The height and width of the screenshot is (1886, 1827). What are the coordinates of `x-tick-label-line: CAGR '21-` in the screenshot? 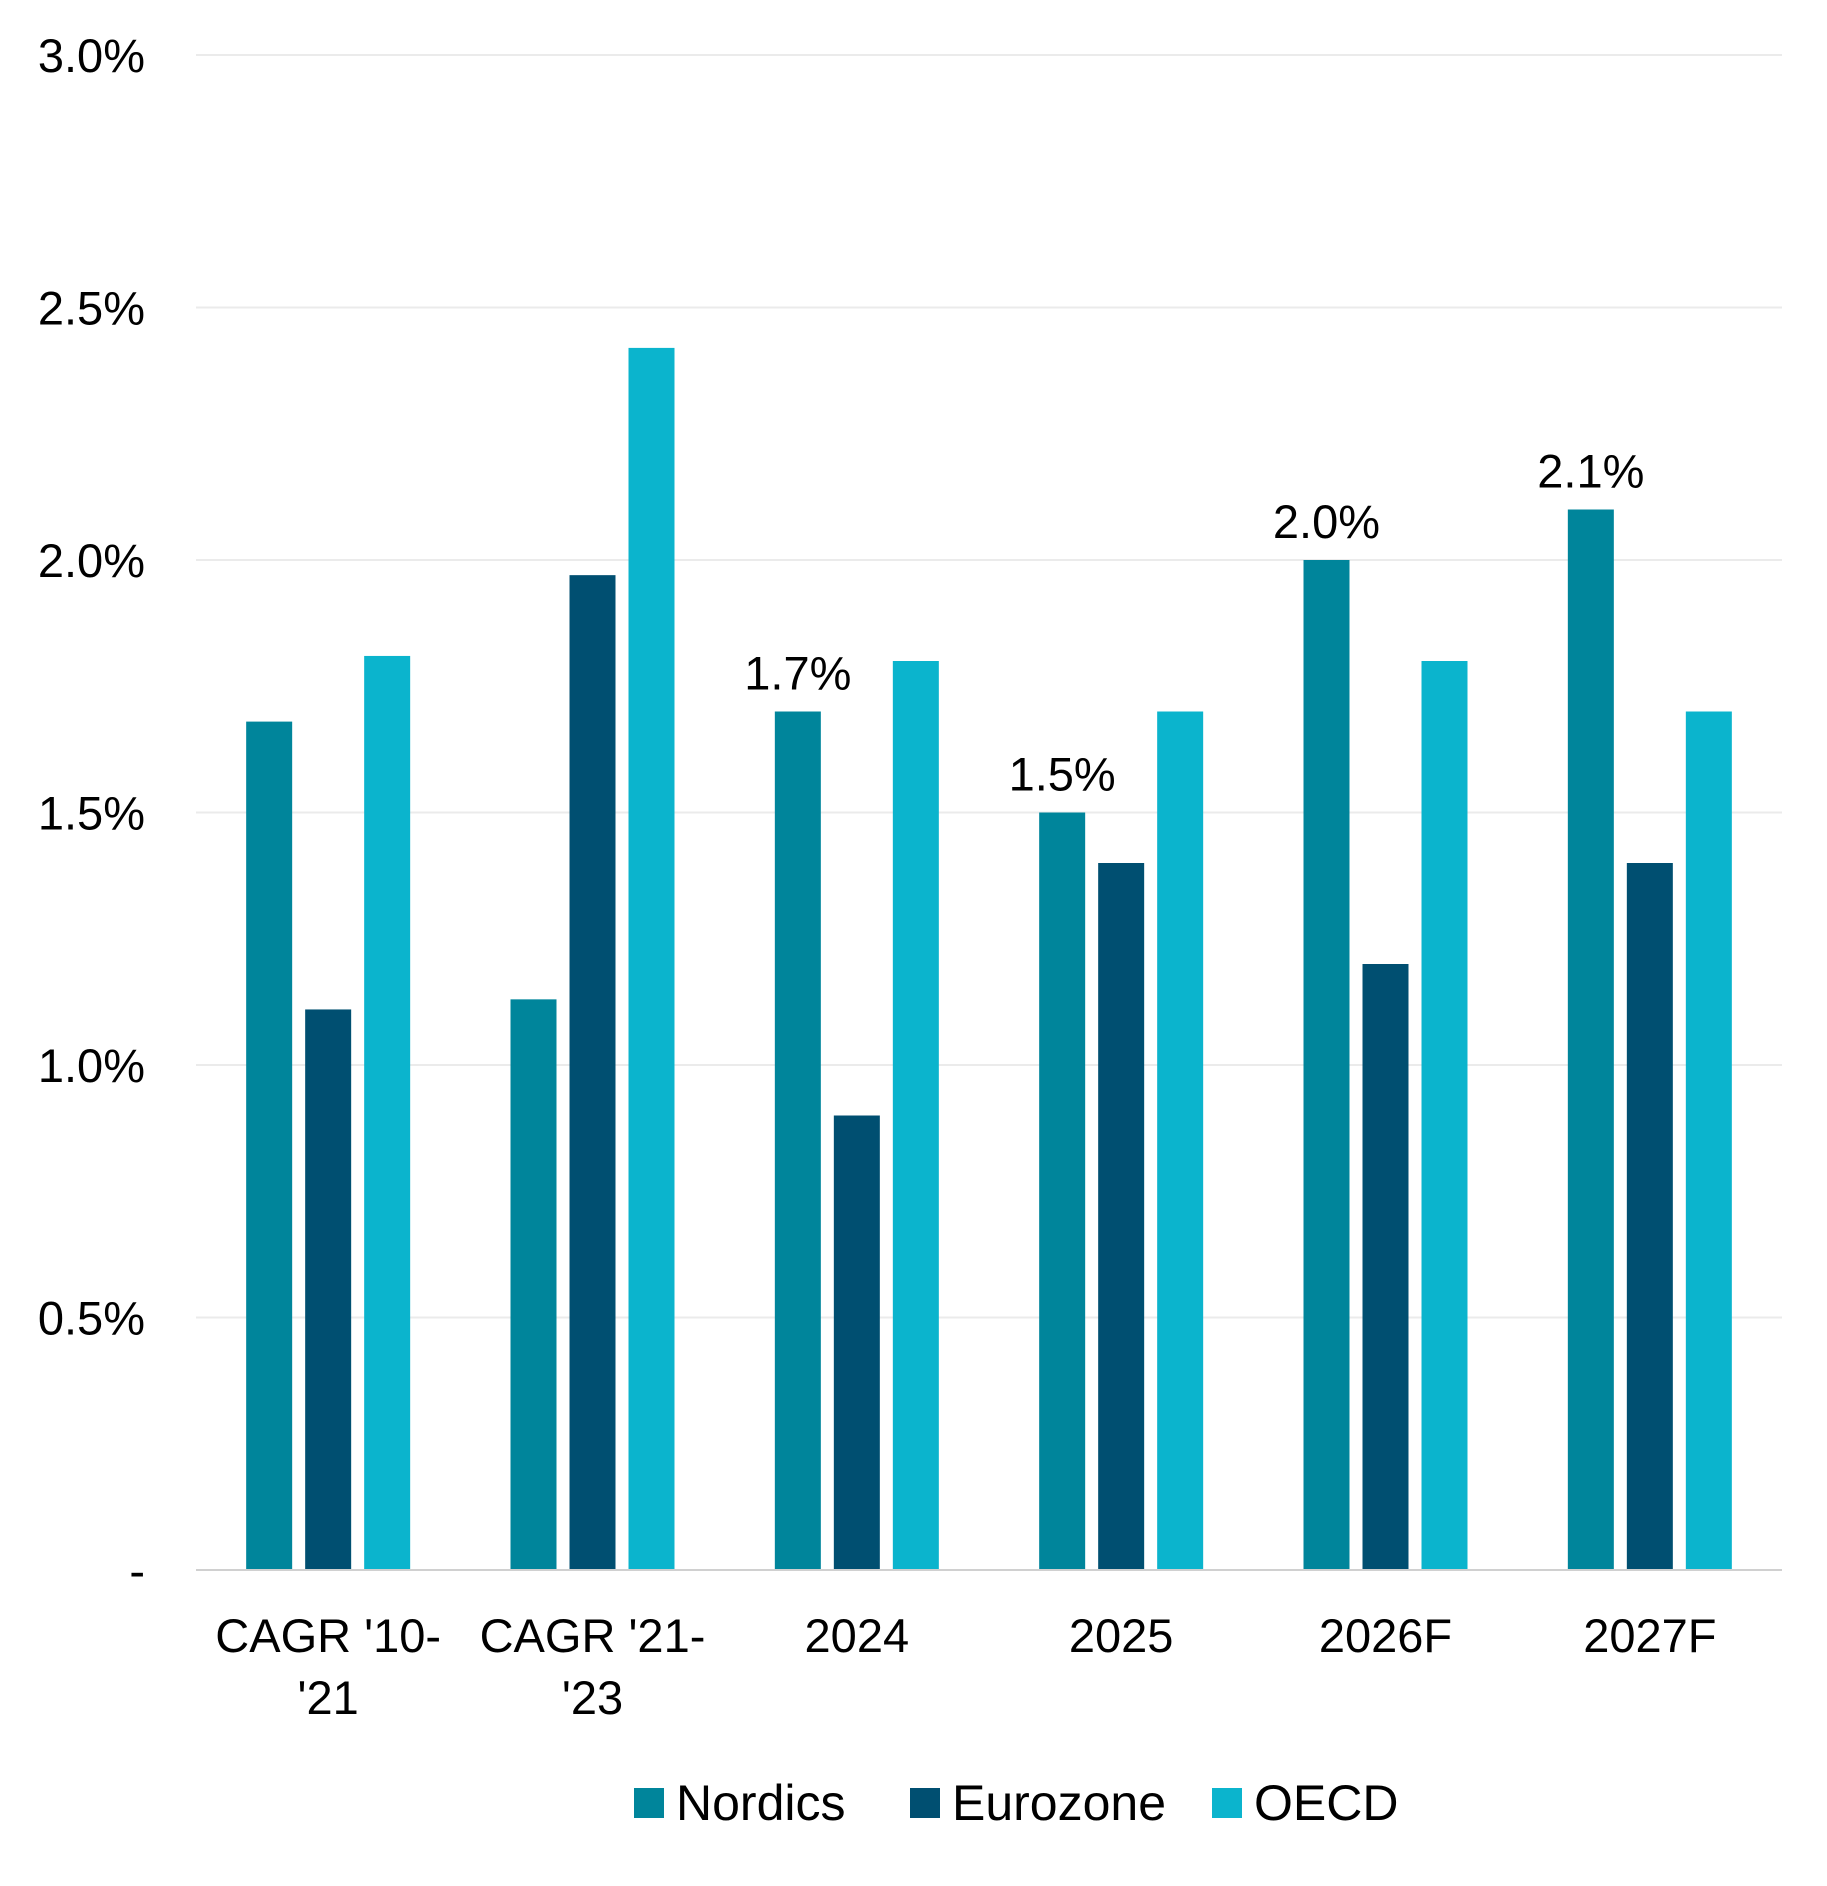 It's located at (593, 1635).